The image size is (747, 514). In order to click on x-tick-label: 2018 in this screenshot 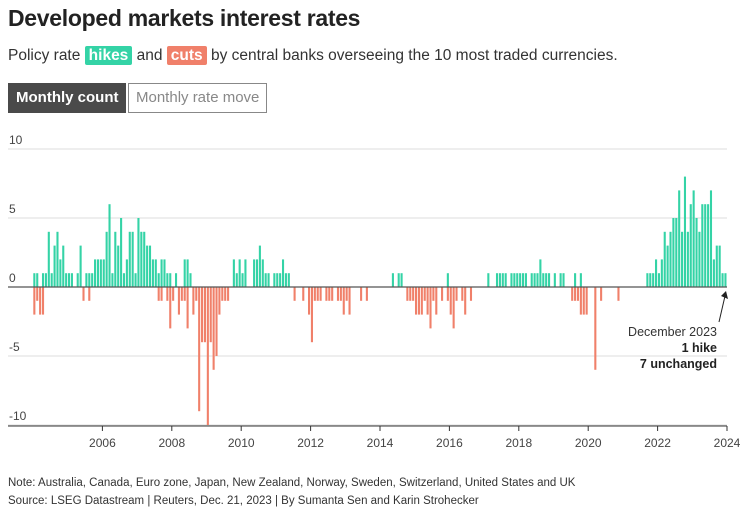, I will do `click(518, 443)`.